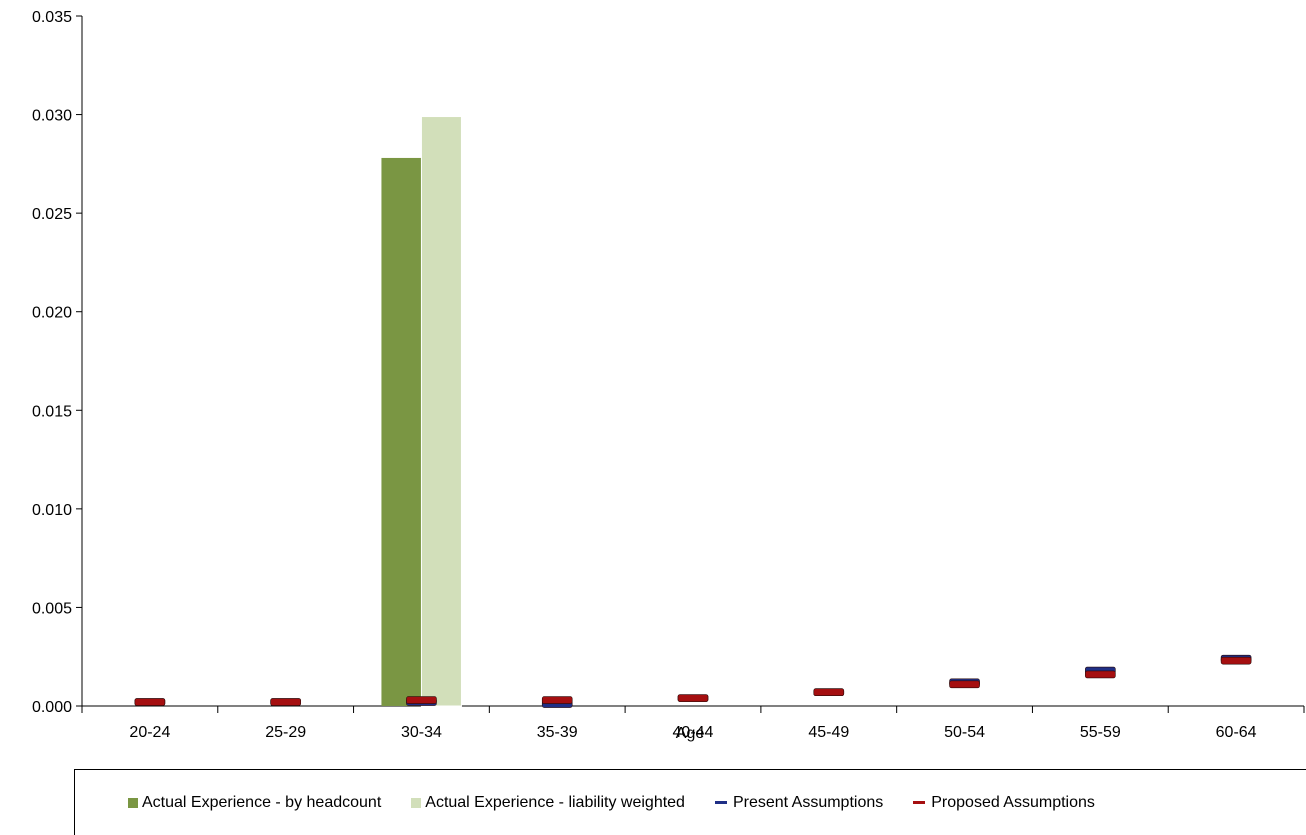 Image resolution: width=1306 pixels, height=835 pixels. Describe the element at coordinates (1100, 732) in the screenshot. I see `x-tick-label: 55-59` at that location.